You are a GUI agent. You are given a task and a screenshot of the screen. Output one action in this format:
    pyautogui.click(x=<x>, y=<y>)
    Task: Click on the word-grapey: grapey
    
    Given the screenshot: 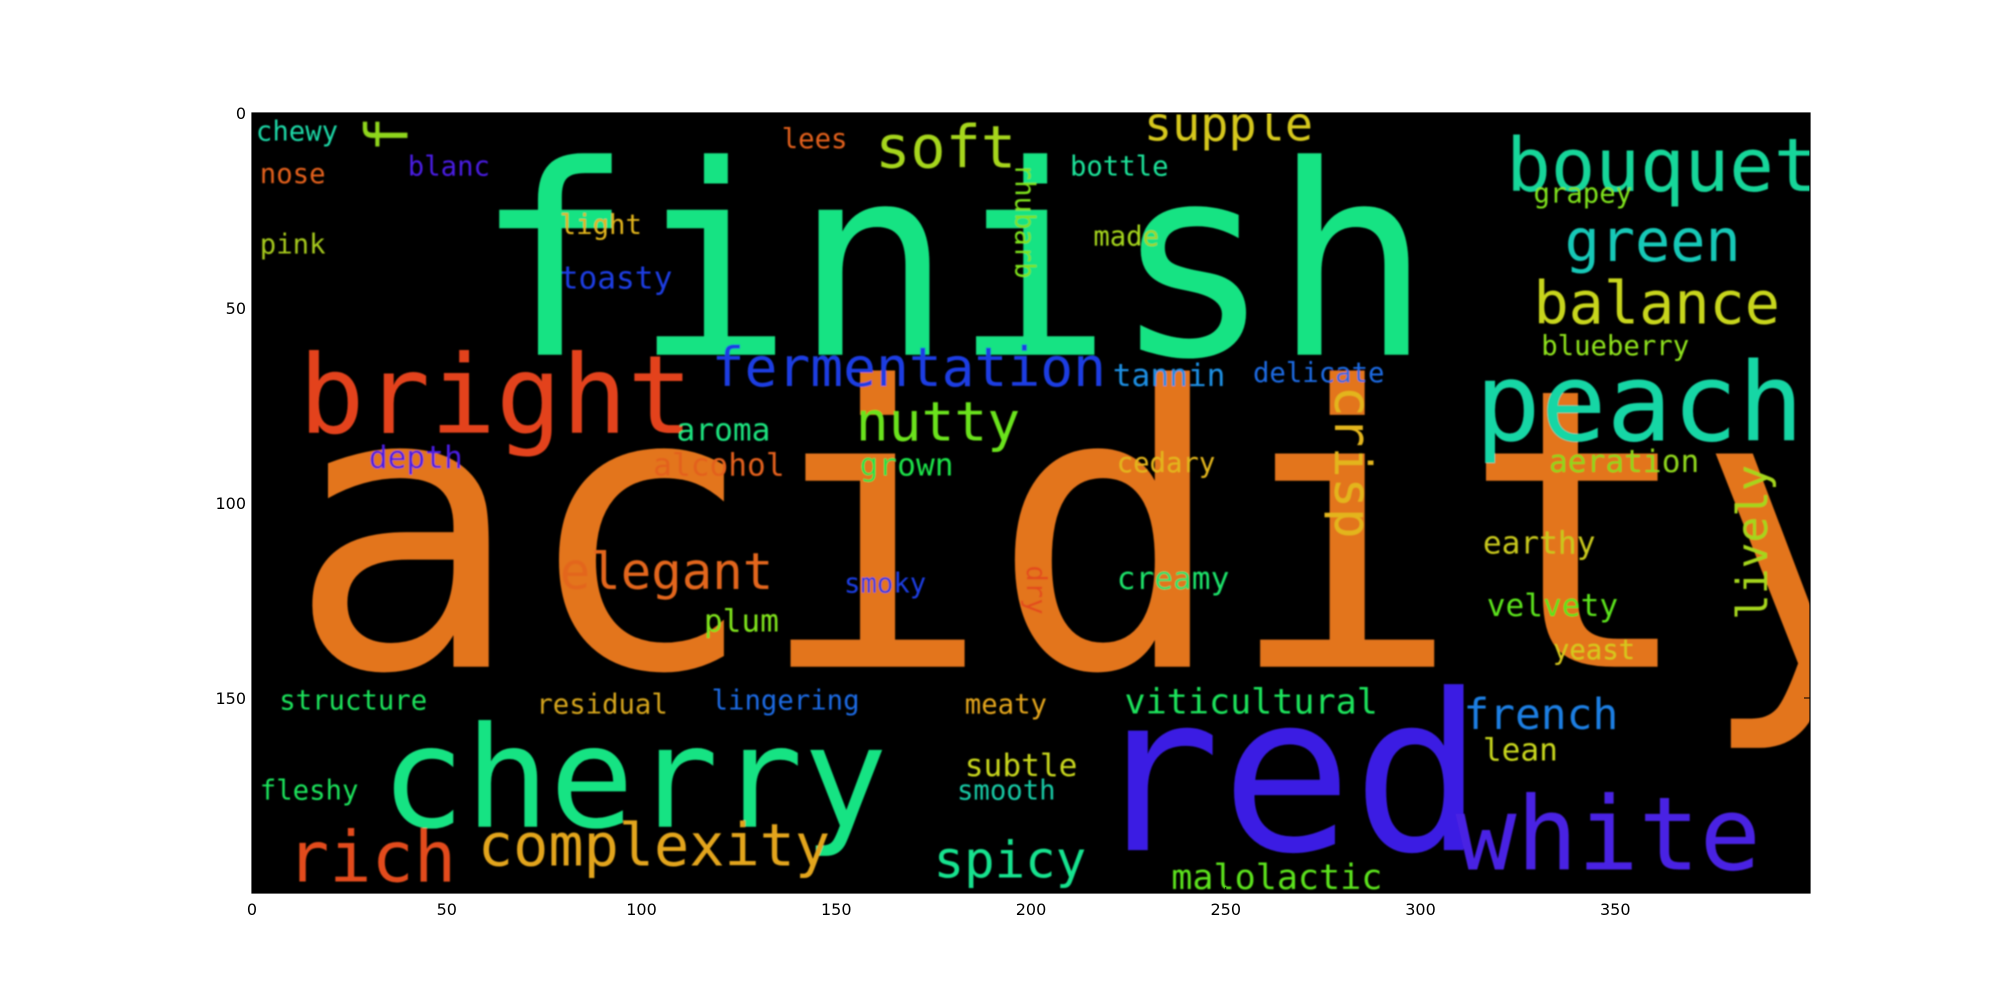 What is the action you would take?
    pyautogui.click(x=1582, y=194)
    